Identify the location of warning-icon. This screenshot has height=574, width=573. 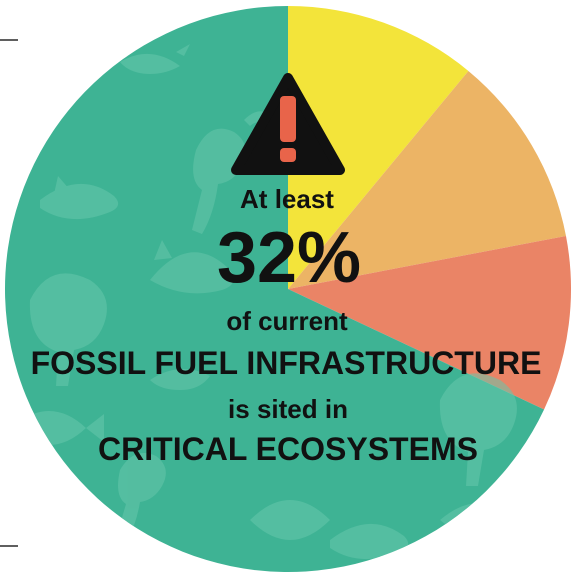
(288, 124).